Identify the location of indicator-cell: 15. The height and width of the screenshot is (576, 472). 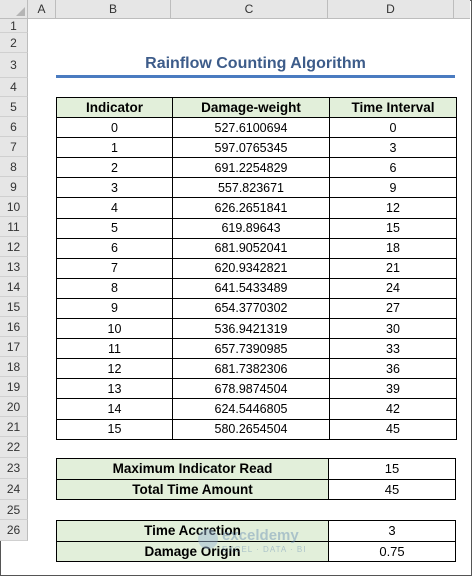
(114, 429).